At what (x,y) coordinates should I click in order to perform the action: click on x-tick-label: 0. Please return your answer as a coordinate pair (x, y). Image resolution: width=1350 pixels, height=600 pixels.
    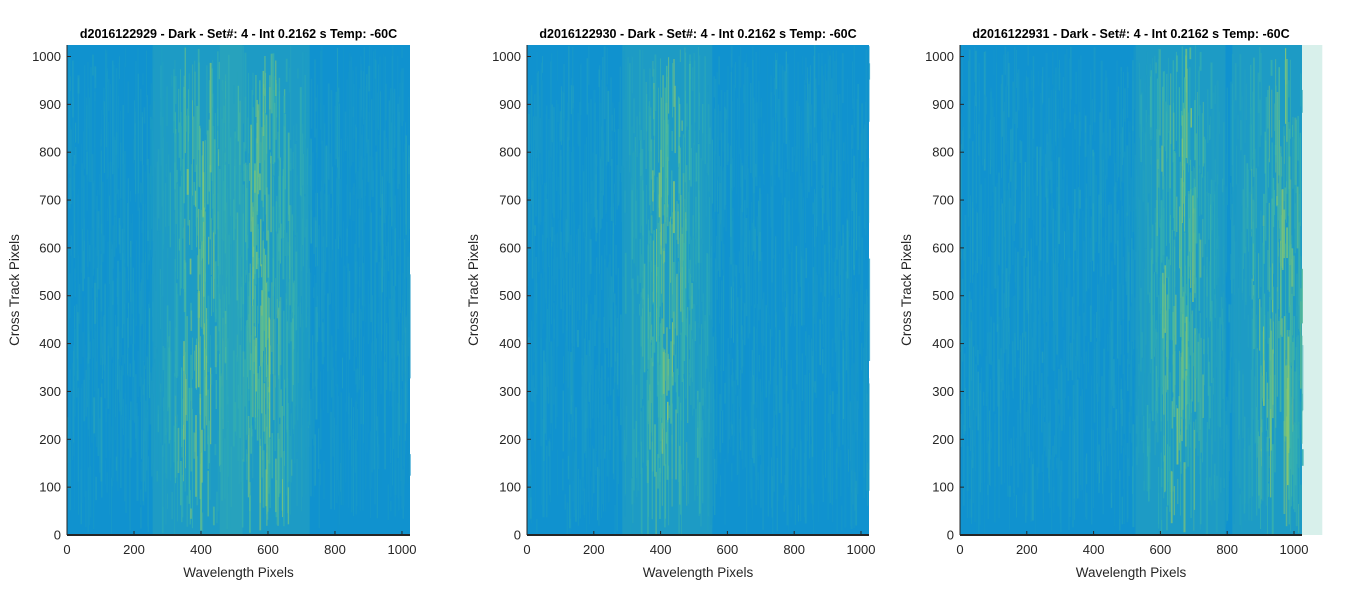
    Looking at the image, I should click on (526, 549).